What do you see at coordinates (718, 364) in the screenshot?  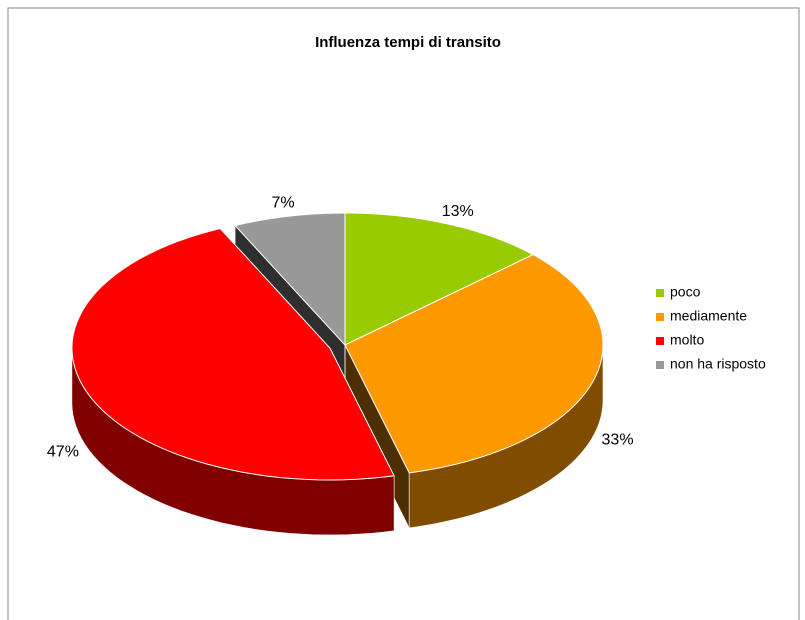 I see `legend-label: non ha risposto` at bounding box center [718, 364].